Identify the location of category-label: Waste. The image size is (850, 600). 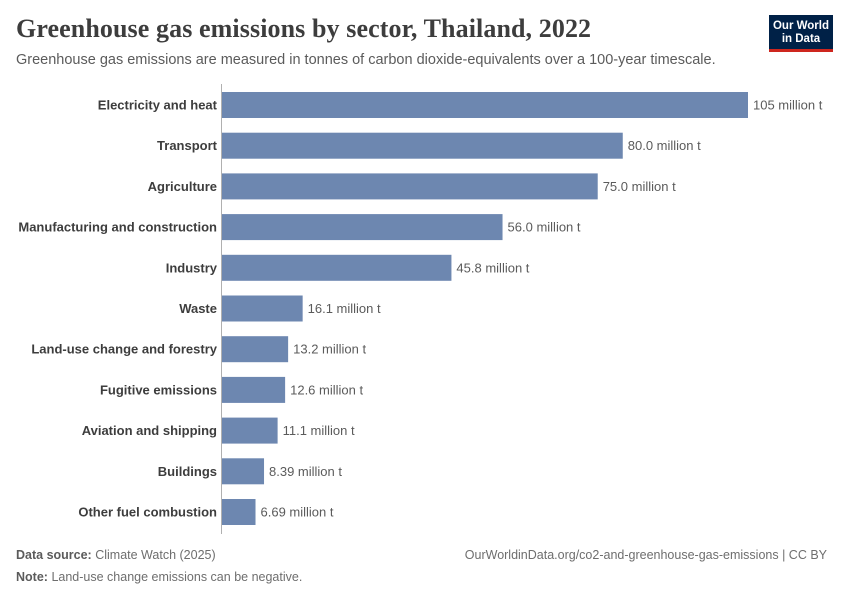
(198, 308).